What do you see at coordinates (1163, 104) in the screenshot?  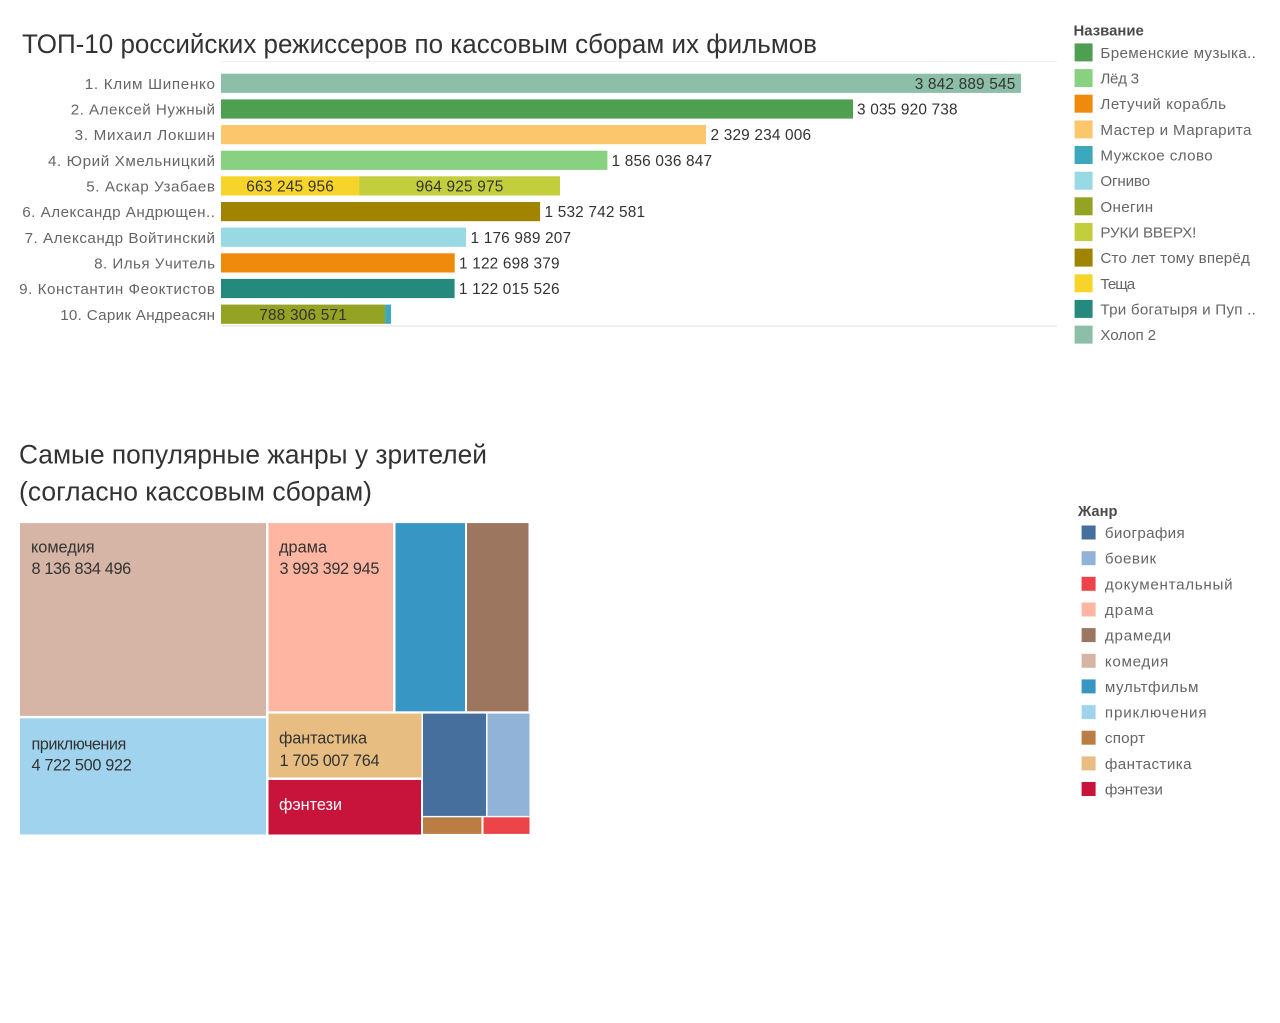 I see `svg-text: Летучий корабль` at bounding box center [1163, 104].